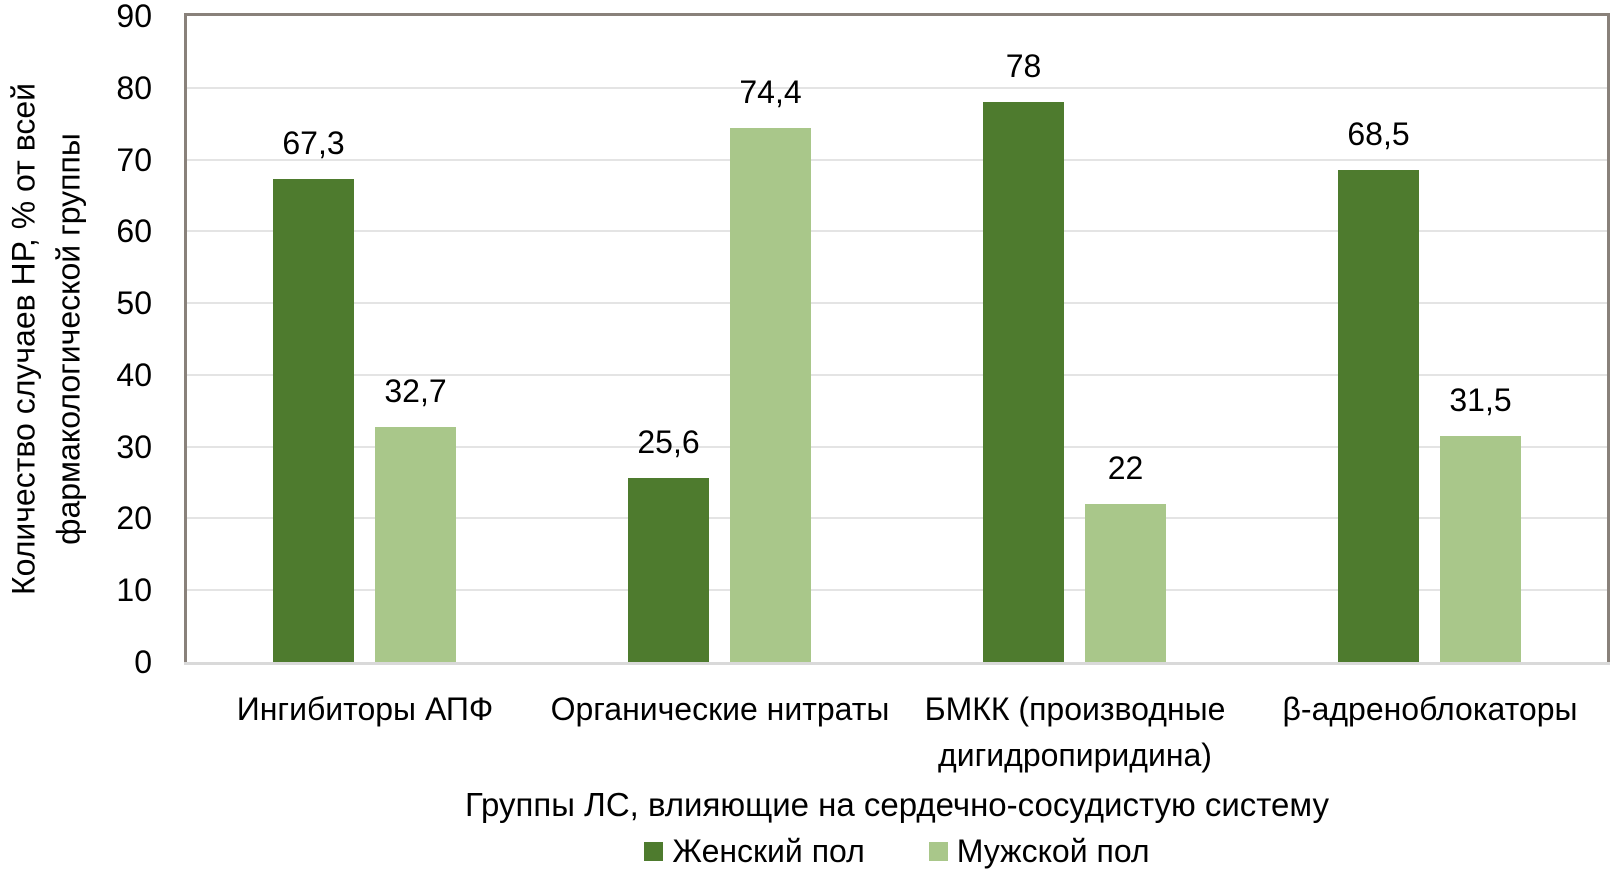 This screenshot has height=872, width=1611. What do you see at coordinates (1053, 851) in the screenshot?
I see `legend-label: Мужской пол` at bounding box center [1053, 851].